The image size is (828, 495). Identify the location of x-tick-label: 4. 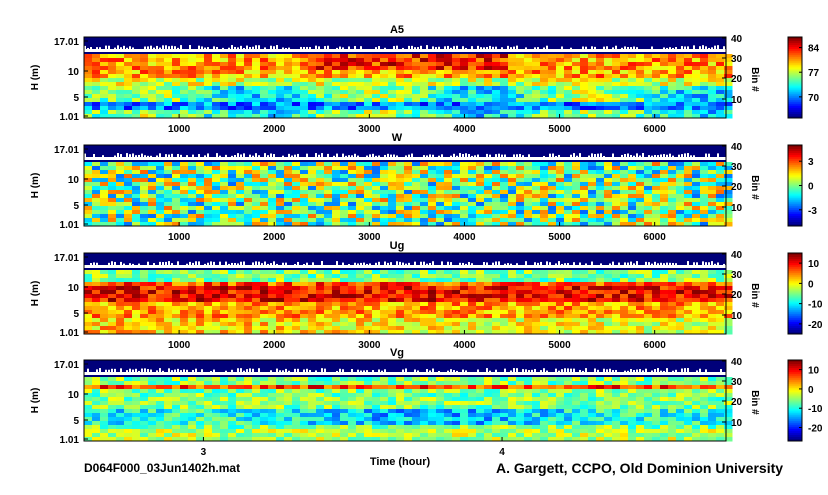
(502, 452).